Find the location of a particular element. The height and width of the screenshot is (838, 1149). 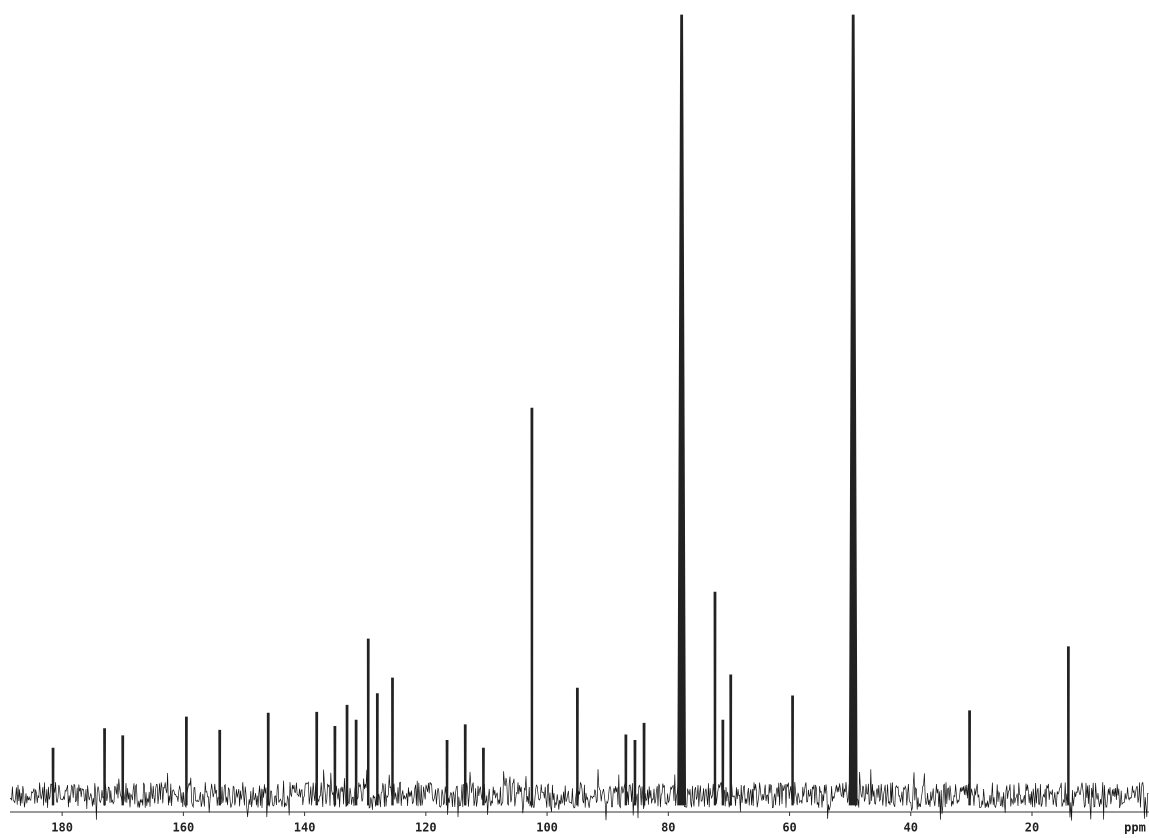

noise is located at coordinates (579, 795).